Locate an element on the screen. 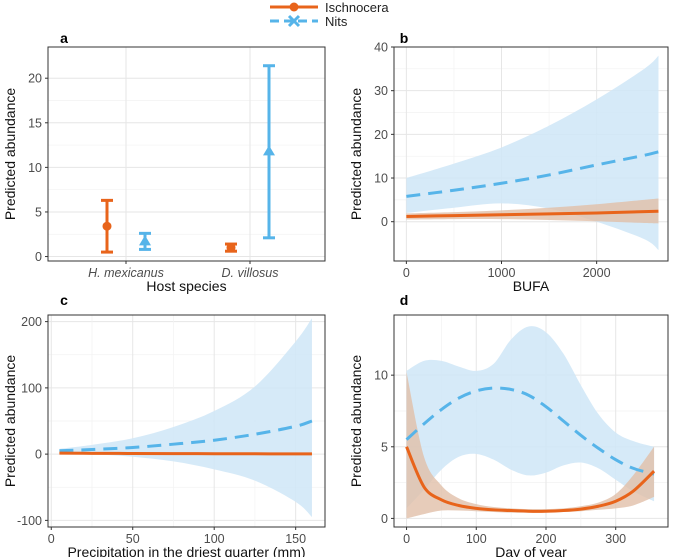 Image resolution: width=685 pixels, height=557 pixels. series-nits is located at coordinates (207, 157).